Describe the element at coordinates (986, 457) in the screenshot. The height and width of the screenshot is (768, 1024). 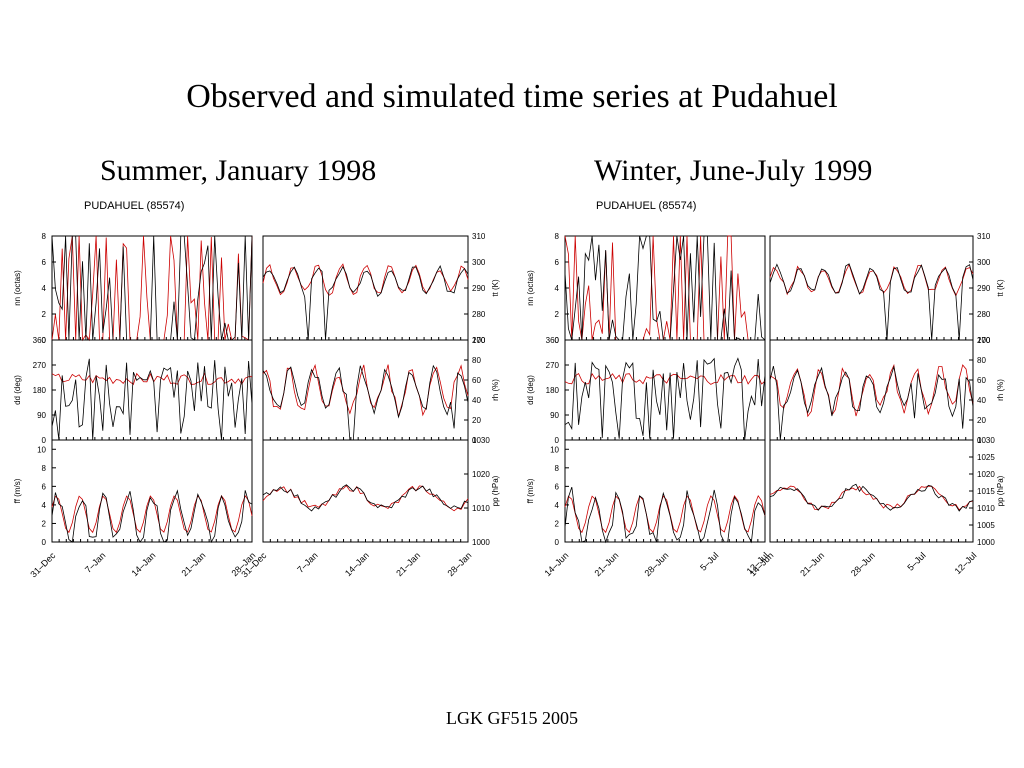
I see `y-tick-label: 1025` at that location.